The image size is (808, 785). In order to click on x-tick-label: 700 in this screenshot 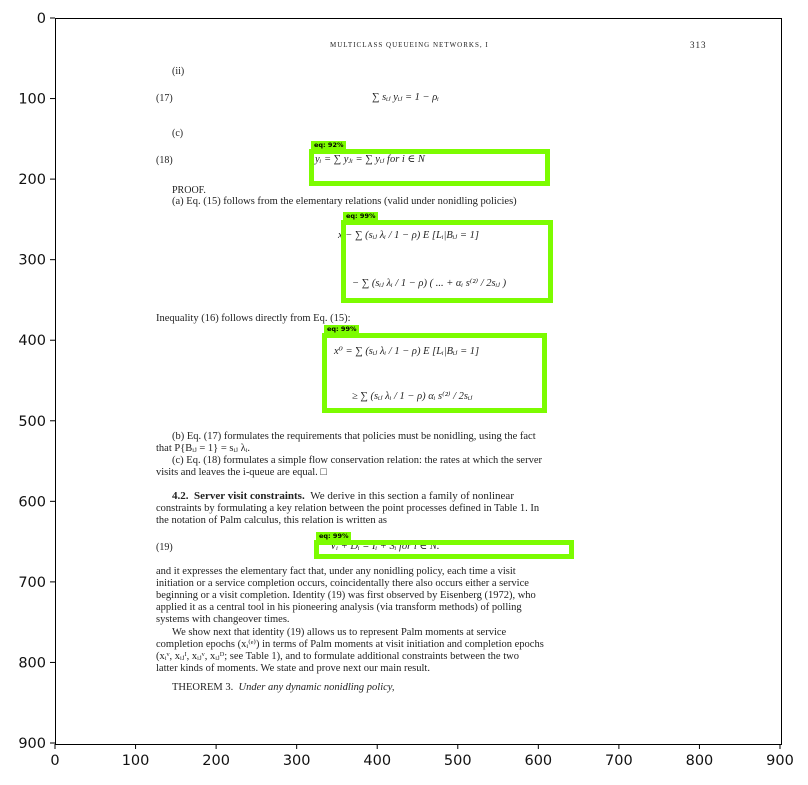, I will do `click(619, 761)`.